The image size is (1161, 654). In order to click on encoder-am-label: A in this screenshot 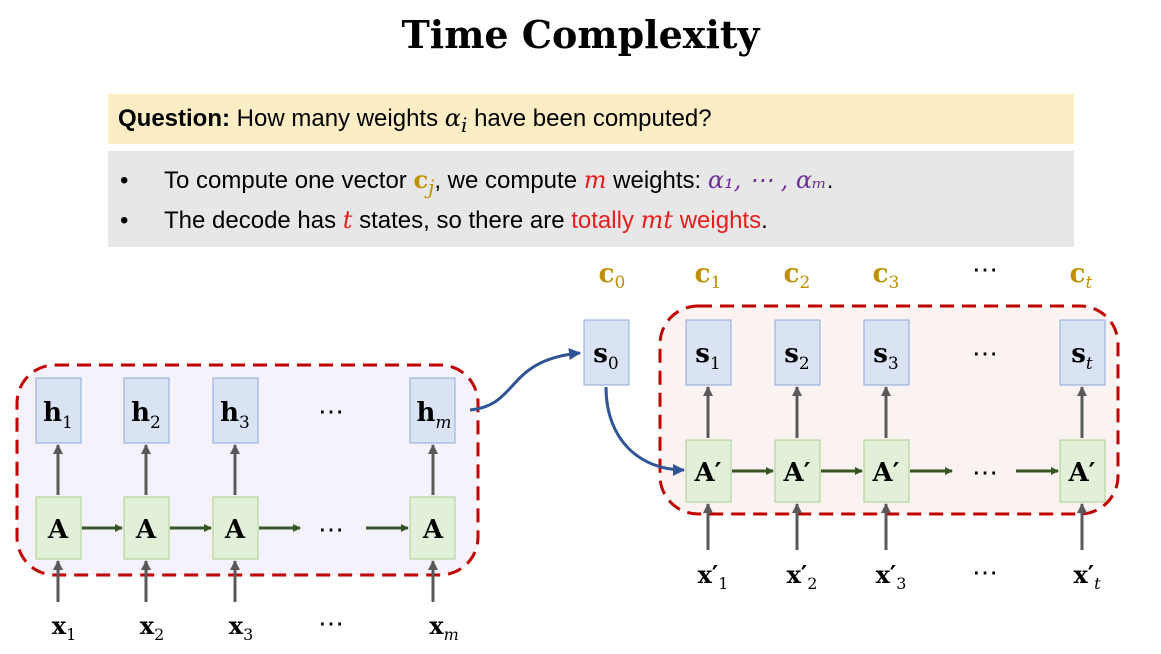, I will do `click(433, 530)`.